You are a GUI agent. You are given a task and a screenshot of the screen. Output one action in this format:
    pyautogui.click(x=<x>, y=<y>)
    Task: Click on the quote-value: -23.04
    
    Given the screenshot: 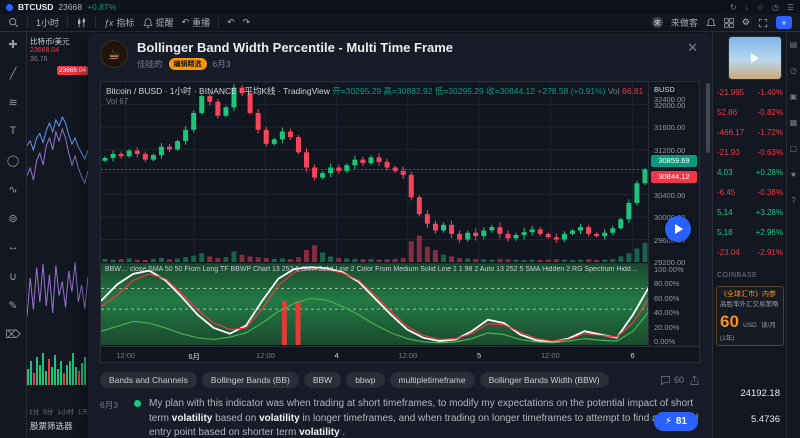 What is the action you would take?
    pyautogui.click(x=728, y=252)
    